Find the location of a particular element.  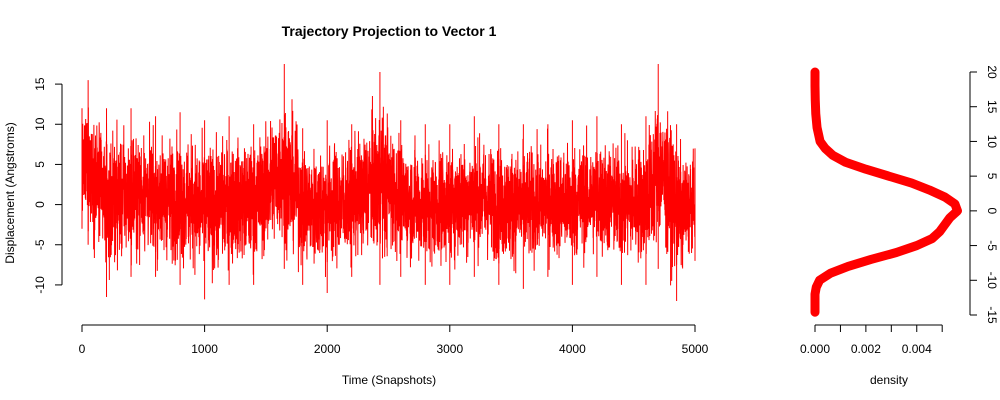

x-axis: 0 1000 2000 3000 4000 5000 is located at coordinates (394, 340).